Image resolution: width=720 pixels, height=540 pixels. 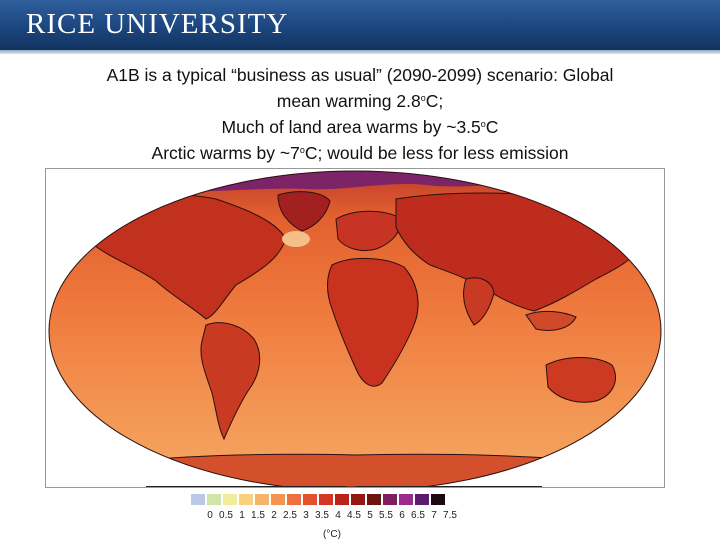 What do you see at coordinates (296, 239) in the screenshot?
I see `north-atlantic-cool-spot` at bounding box center [296, 239].